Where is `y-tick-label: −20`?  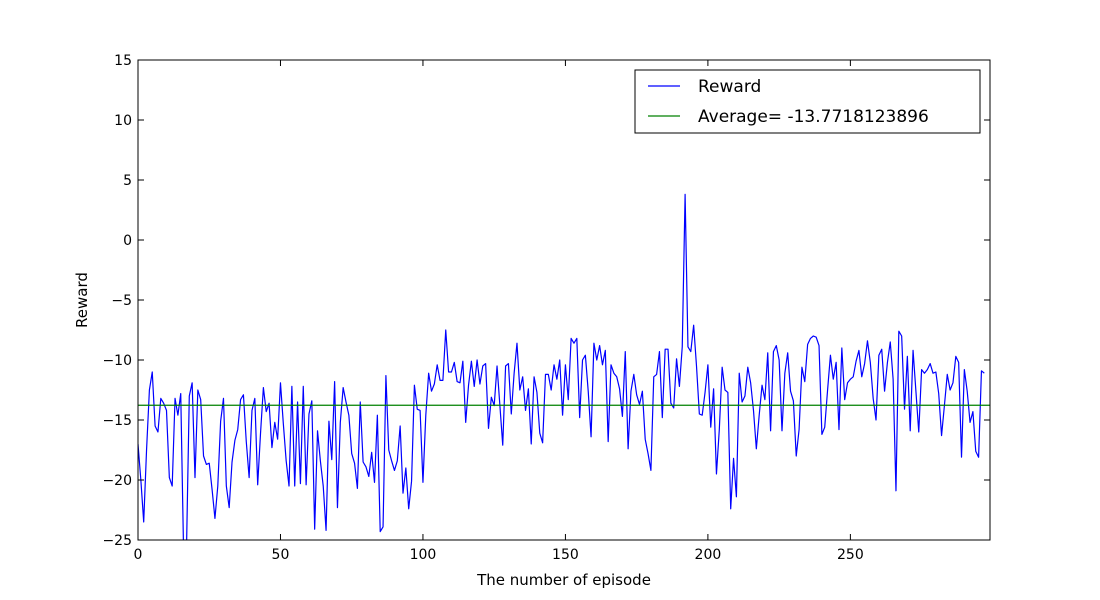
y-tick-label: −20 is located at coordinates (117, 481).